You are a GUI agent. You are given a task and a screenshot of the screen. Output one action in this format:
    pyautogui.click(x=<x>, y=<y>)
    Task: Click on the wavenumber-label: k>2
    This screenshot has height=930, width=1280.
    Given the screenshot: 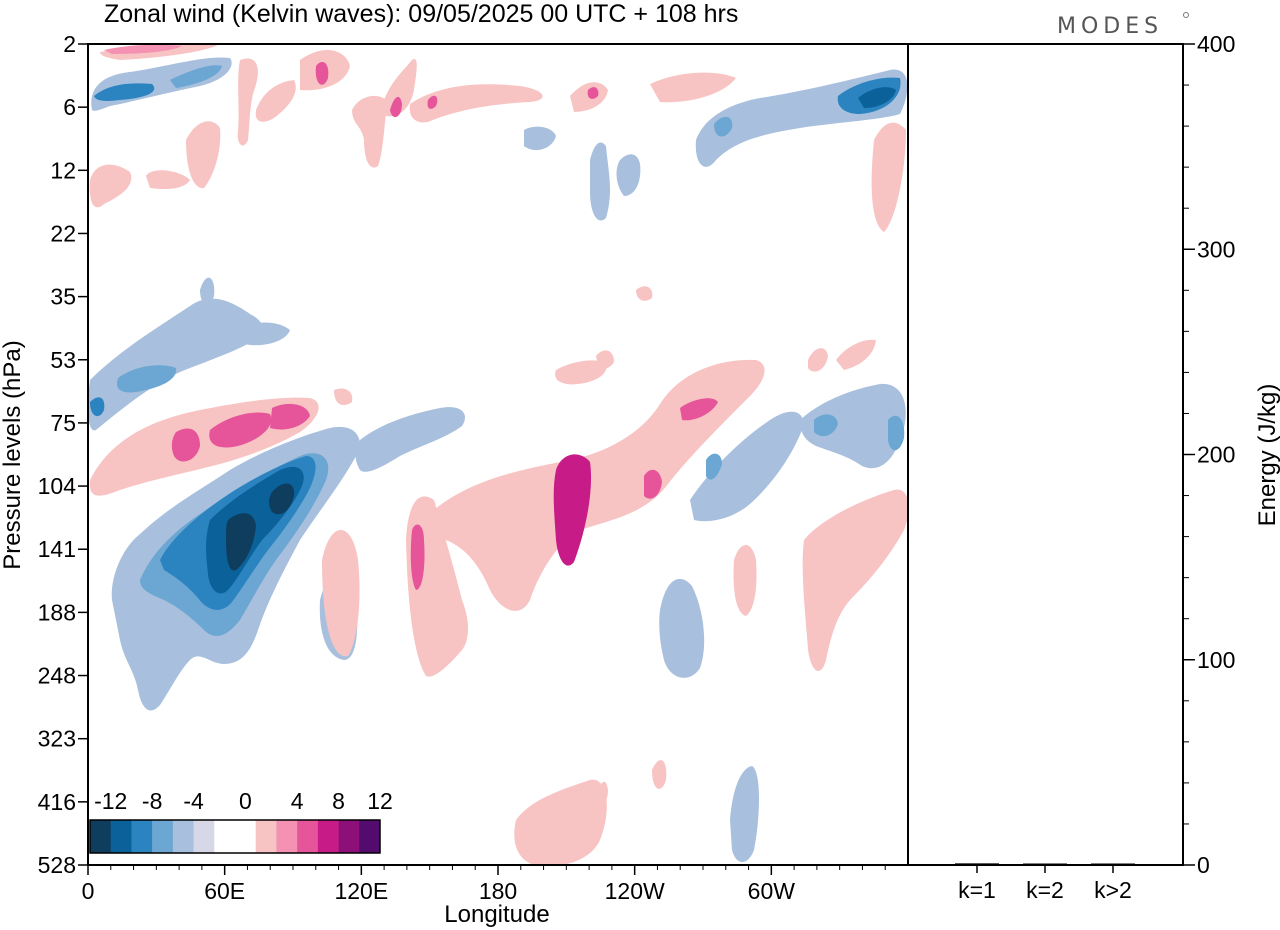 What is the action you would take?
    pyautogui.click(x=1113, y=890)
    